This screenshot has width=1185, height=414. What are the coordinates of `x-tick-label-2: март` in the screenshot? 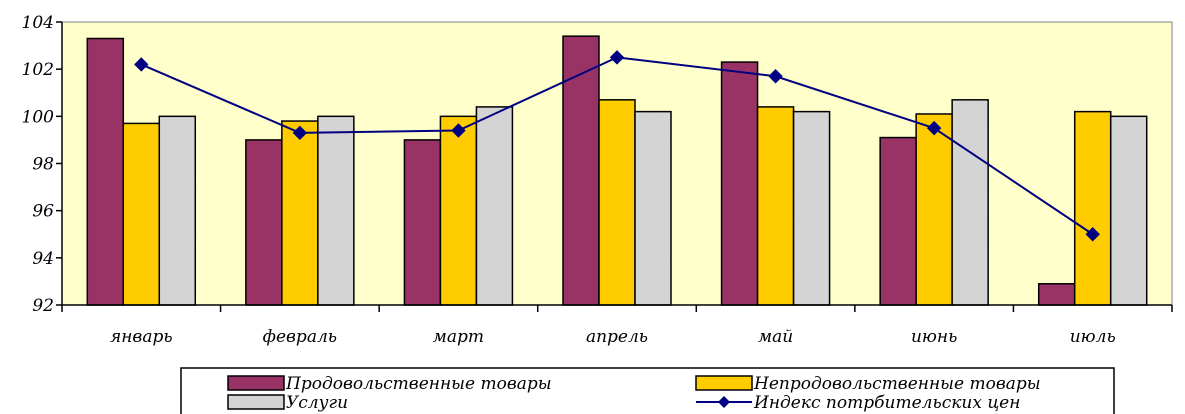 It's located at (458, 337).